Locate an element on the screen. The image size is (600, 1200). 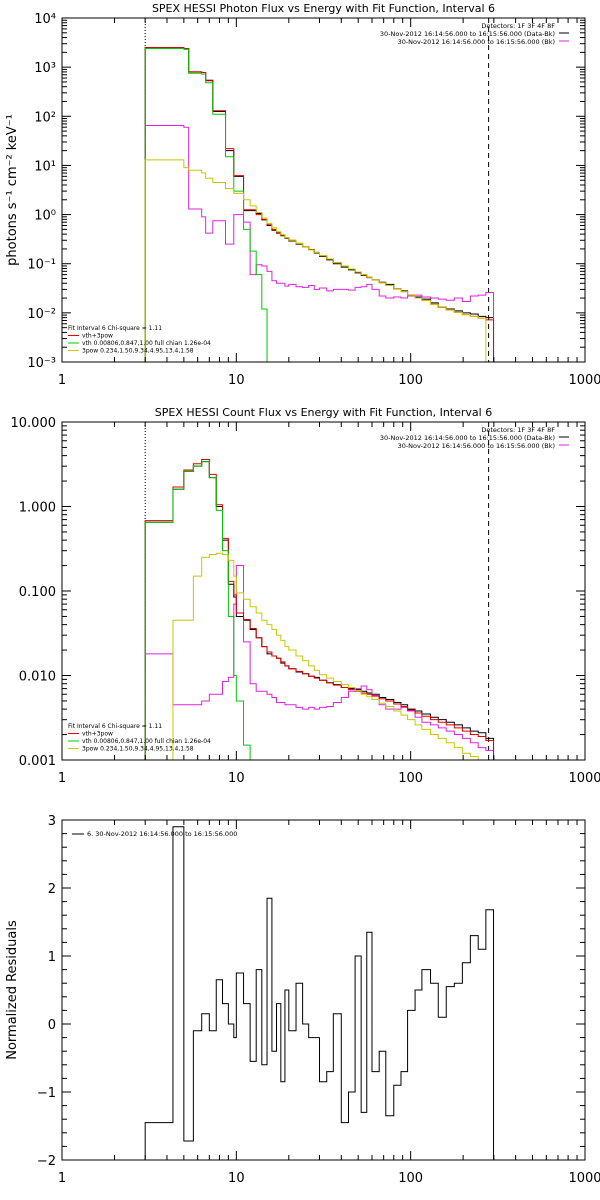
y-tick-label: 1 is located at coordinates (52, 957).